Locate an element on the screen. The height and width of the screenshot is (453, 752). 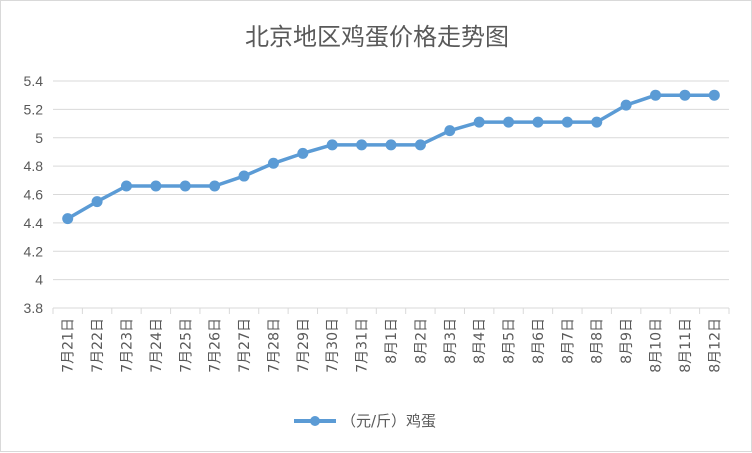
x-tick-label: 8月1日 is located at coordinates (392, 341).